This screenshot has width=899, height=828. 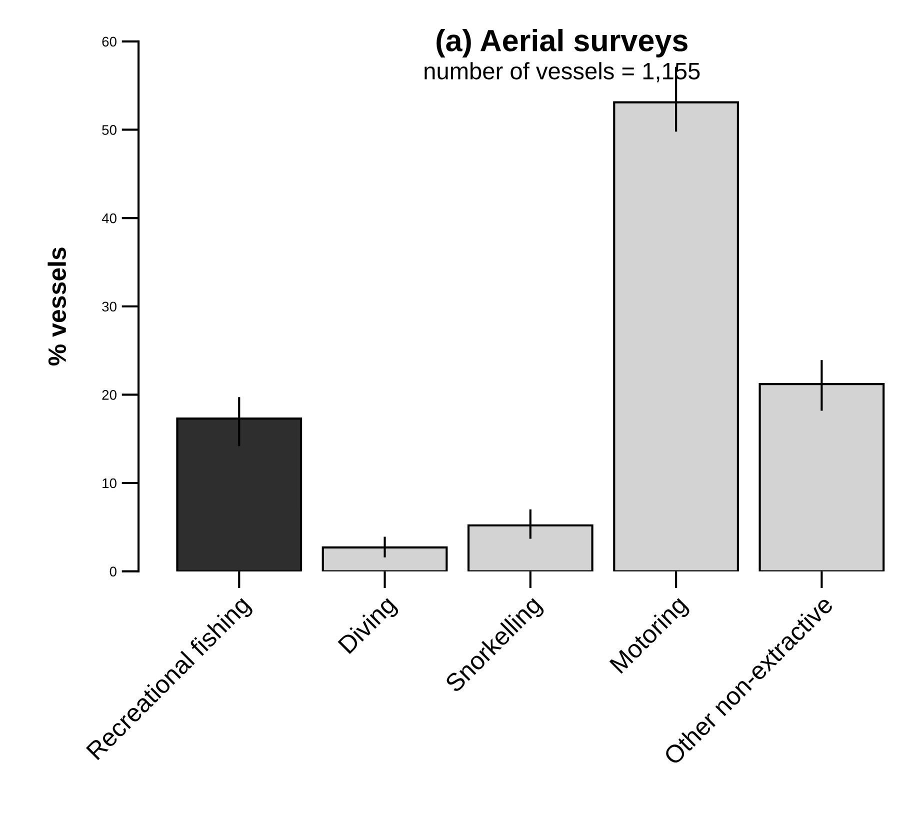 I want to click on y-tick-label: 0, so click(x=113, y=571).